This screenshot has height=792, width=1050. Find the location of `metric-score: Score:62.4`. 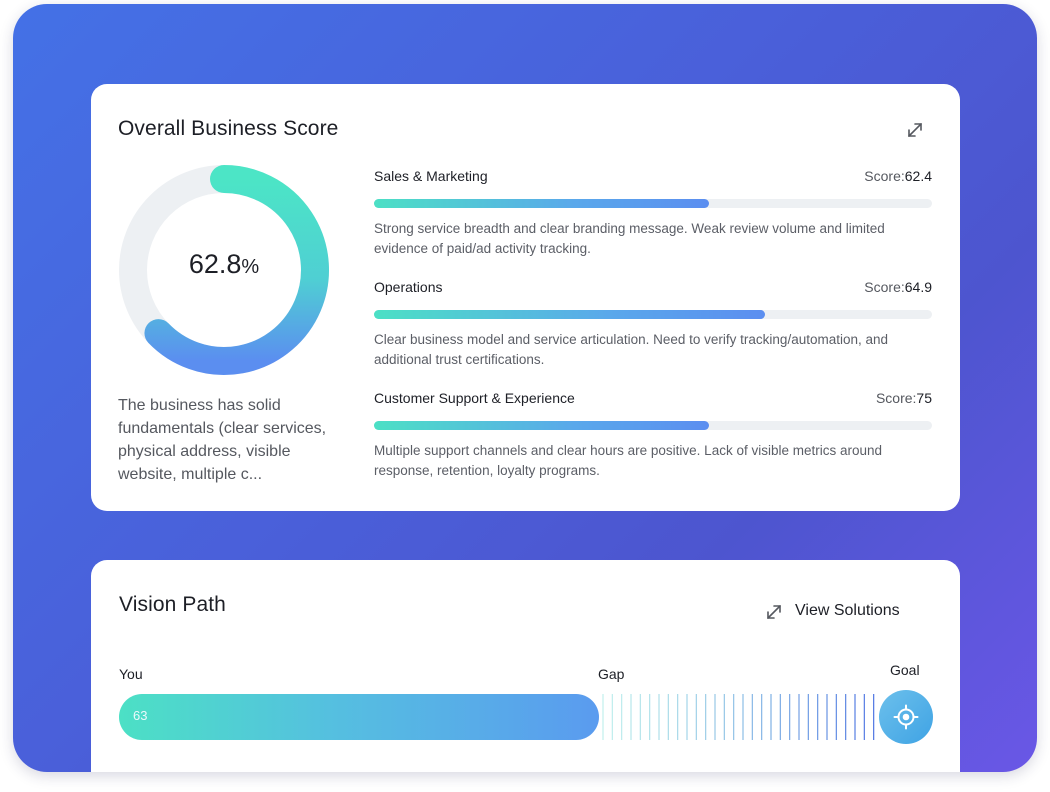

metric-score: Score:62.4 is located at coordinates (898, 176).